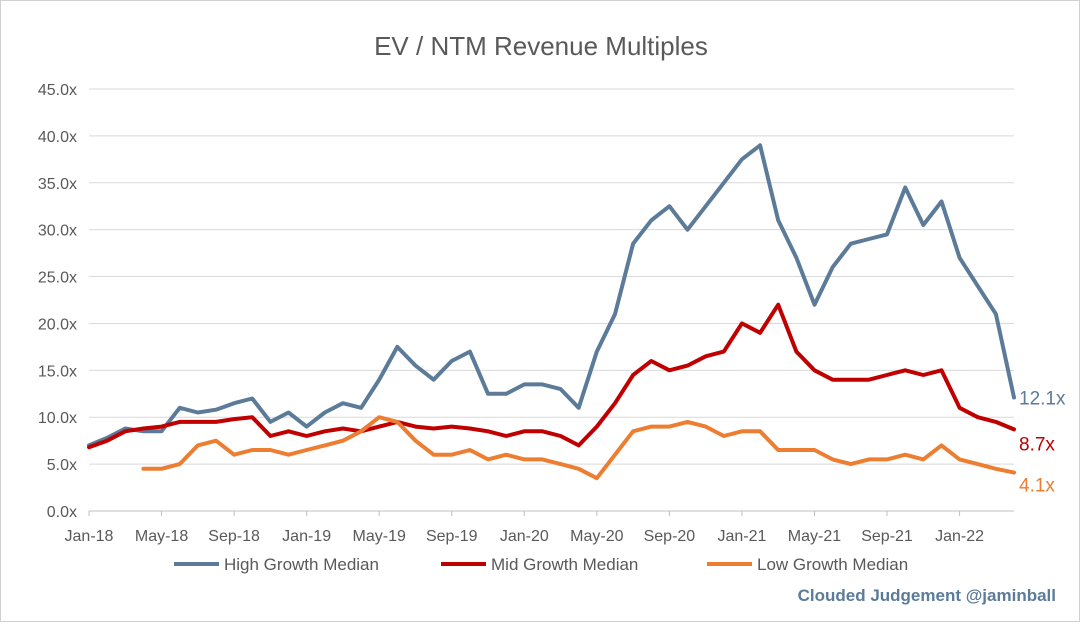 Image resolution: width=1082 pixels, height=625 pixels. I want to click on y-tick-label: 25.0x, so click(57, 278).